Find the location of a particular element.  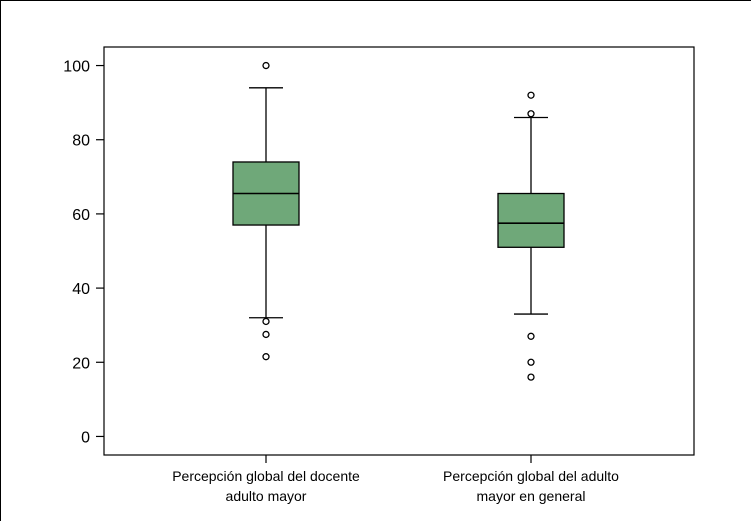

iqr-box is located at coordinates (531, 220).